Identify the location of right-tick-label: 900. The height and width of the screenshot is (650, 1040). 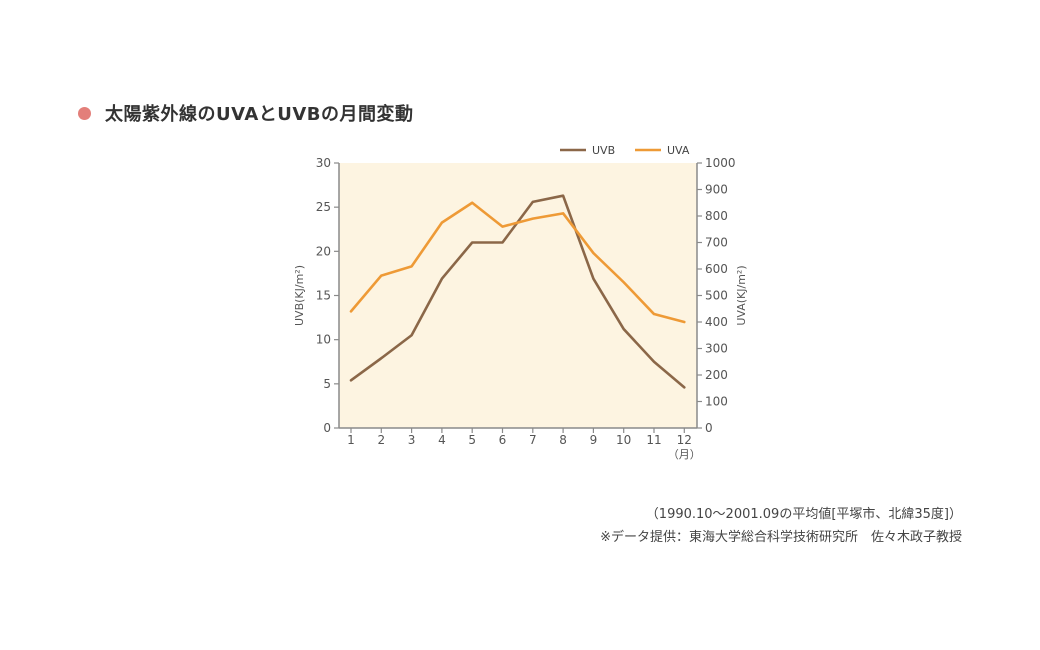
(716, 190).